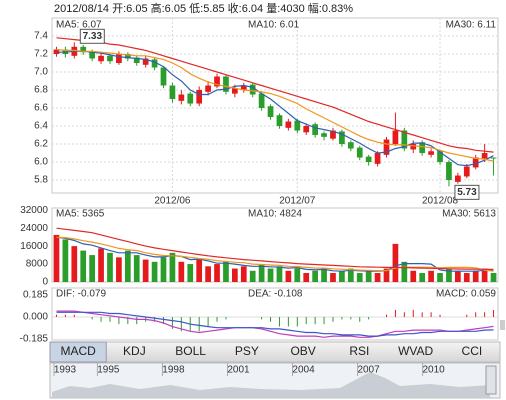  I want to click on tab-label: CCI, so click(472, 351).